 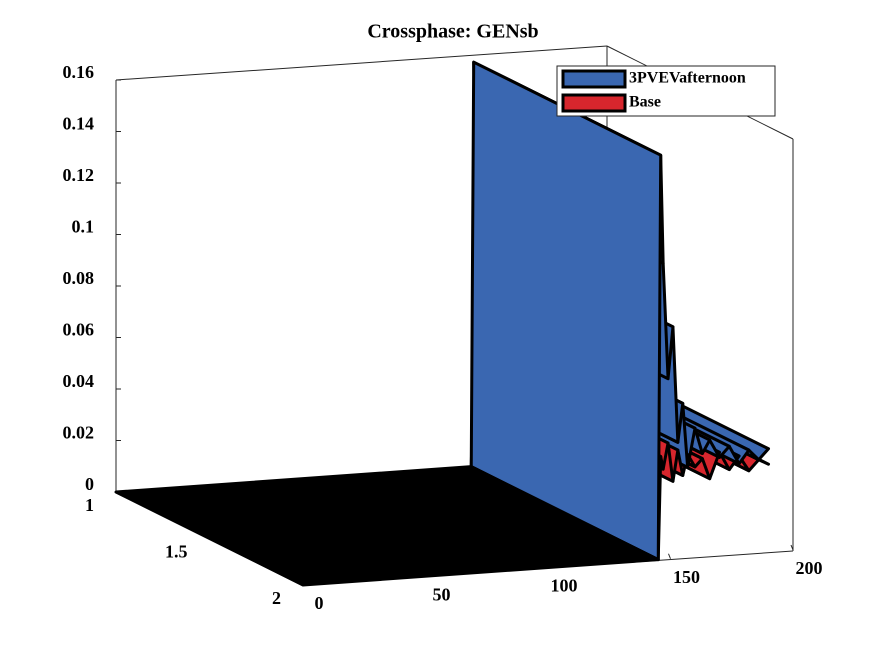 What do you see at coordinates (686, 577) in the screenshot?
I see `x-tick-label: 150` at bounding box center [686, 577].